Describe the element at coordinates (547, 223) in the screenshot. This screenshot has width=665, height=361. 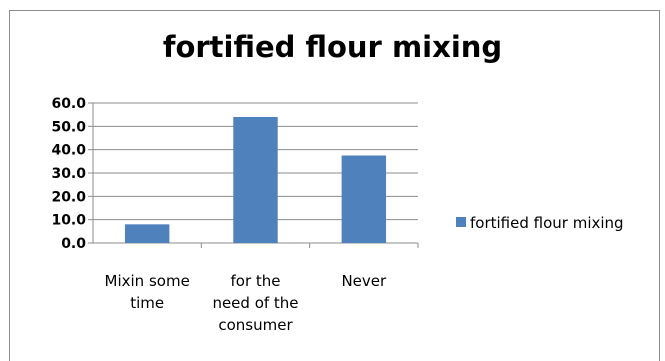
I see `legend-label: fortified flour mixing` at that location.